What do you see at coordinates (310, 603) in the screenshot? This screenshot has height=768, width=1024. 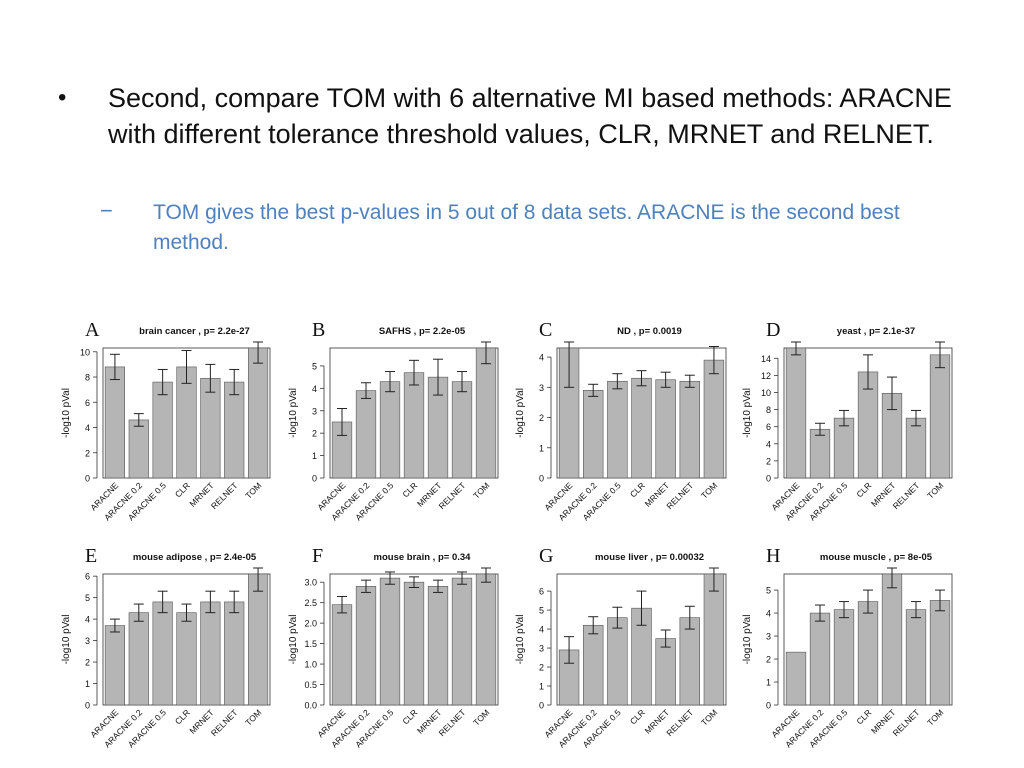 I see `y-tick-label: 2.5` at bounding box center [310, 603].